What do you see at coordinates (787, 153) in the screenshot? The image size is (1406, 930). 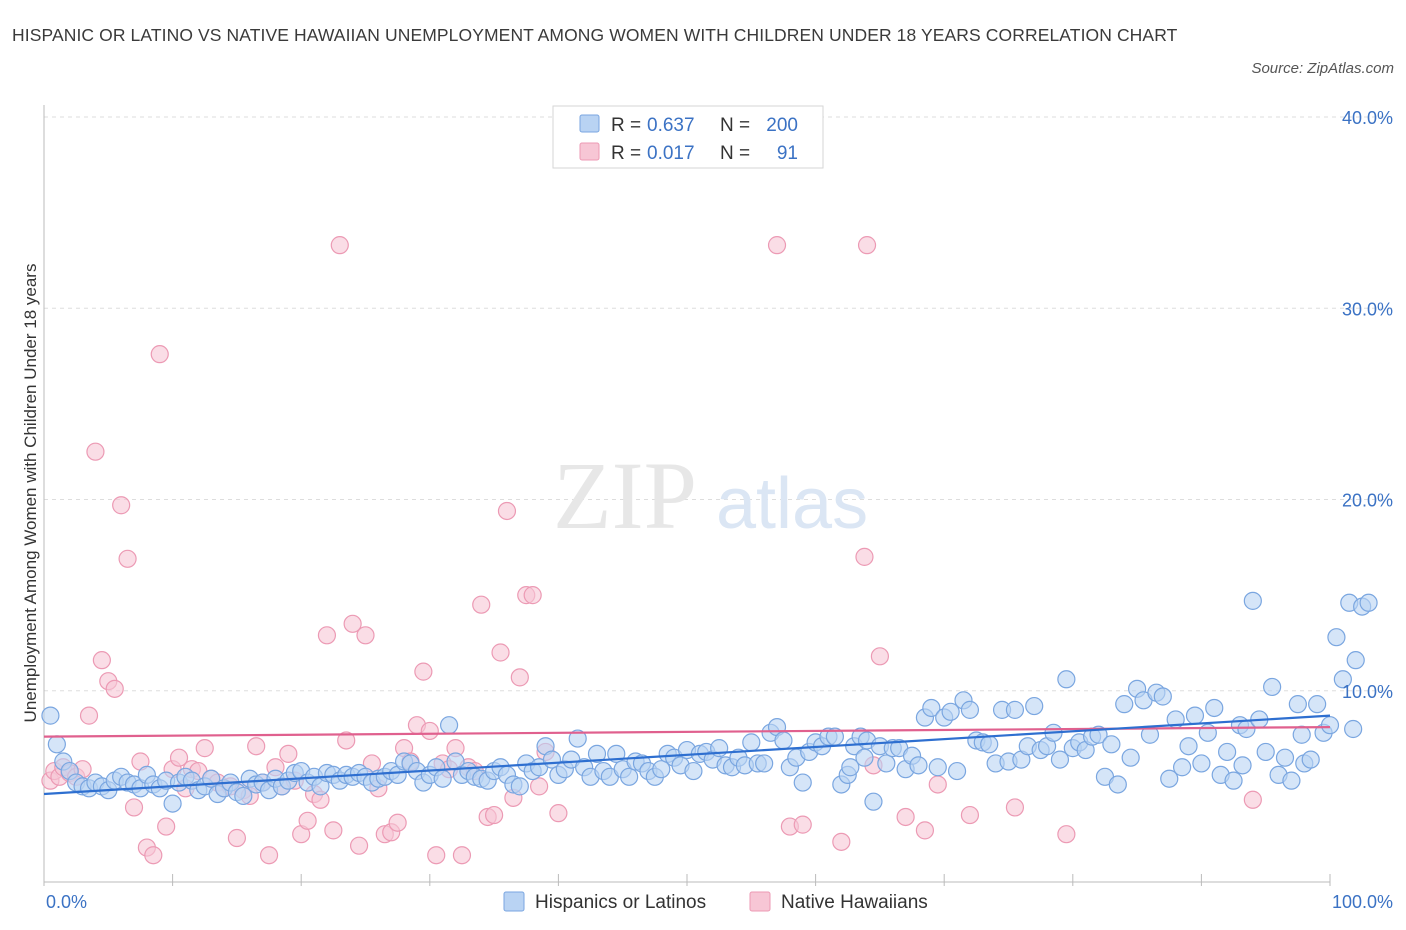 I see `legend-n-value-1: 91` at bounding box center [787, 153].